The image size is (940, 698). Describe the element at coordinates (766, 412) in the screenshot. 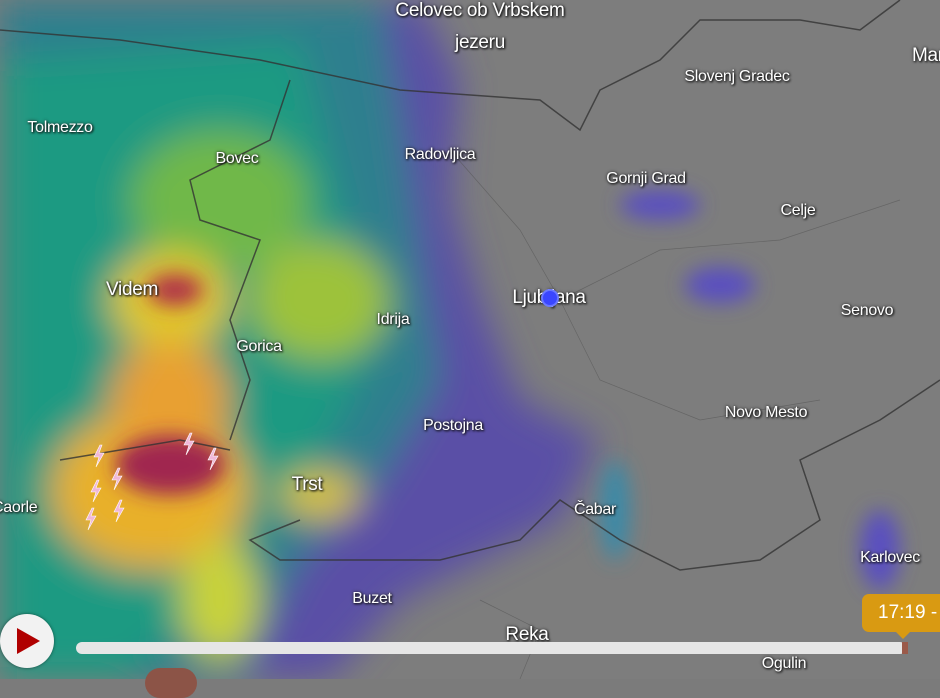

I see `city-label: Novo Mesto` at that location.